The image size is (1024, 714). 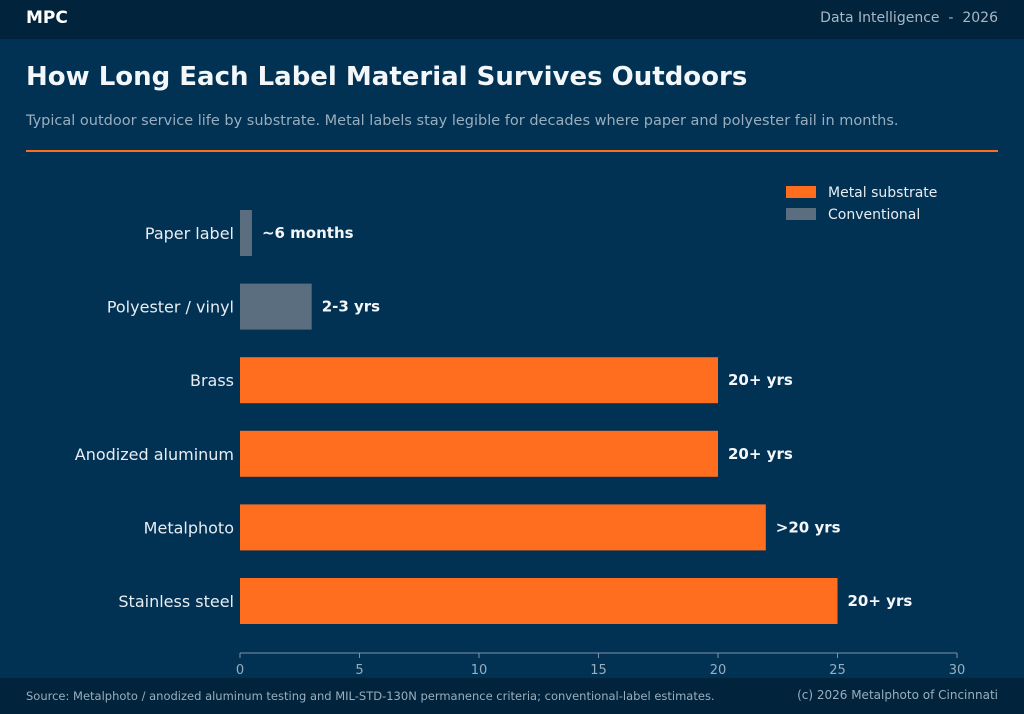 What do you see at coordinates (909, 18) in the screenshot?
I see `header-right-text: Data Intelligence - 2026` at bounding box center [909, 18].